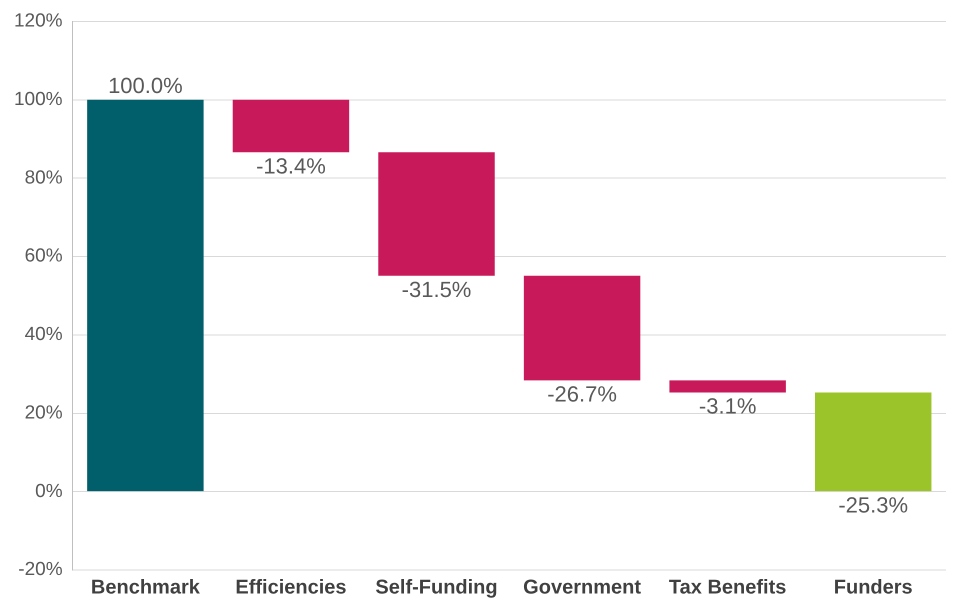 The height and width of the screenshot is (606, 954). What do you see at coordinates (38, 21) in the screenshot?
I see `y-tick-label: 120%` at bounding box center [38, 21].